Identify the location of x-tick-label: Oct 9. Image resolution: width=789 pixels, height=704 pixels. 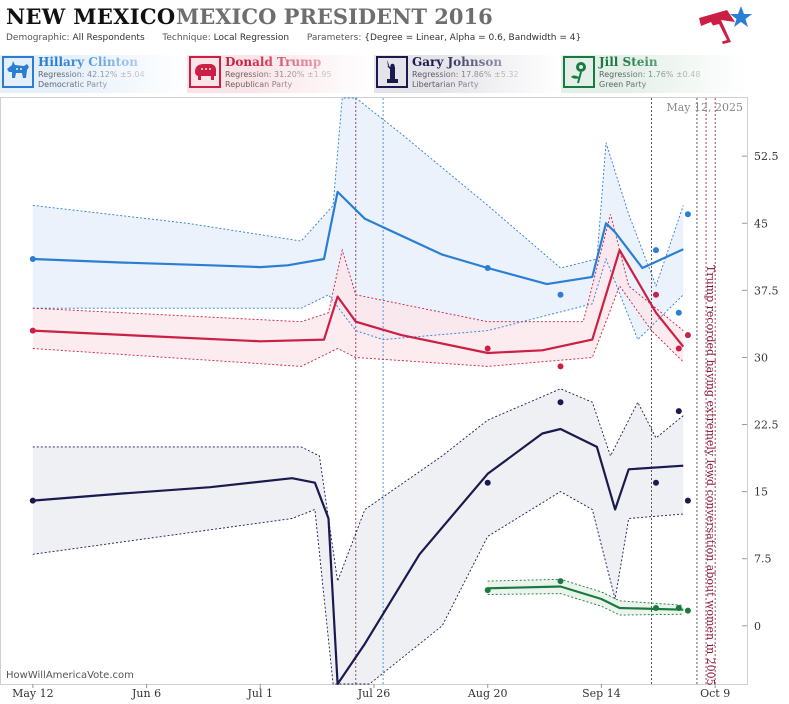
(715, 693).